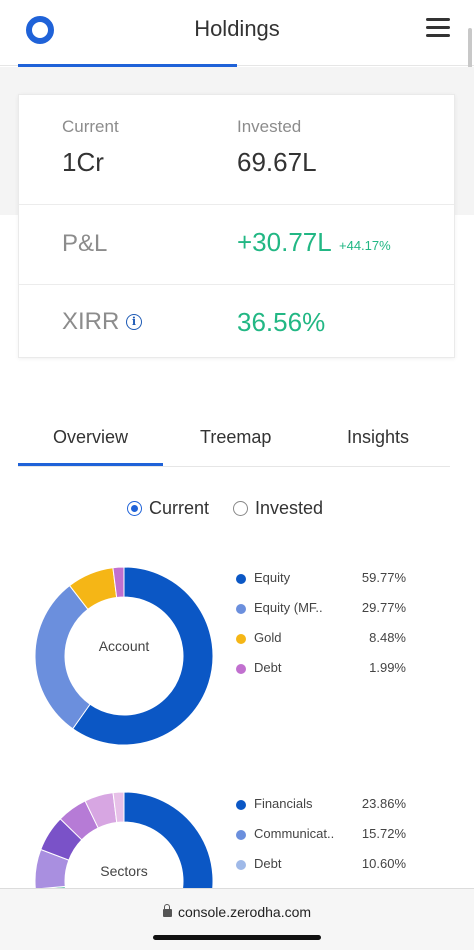 The height and width of the screenshot is (950, 474). I want to click on info-icon: i, so click(134, 322).